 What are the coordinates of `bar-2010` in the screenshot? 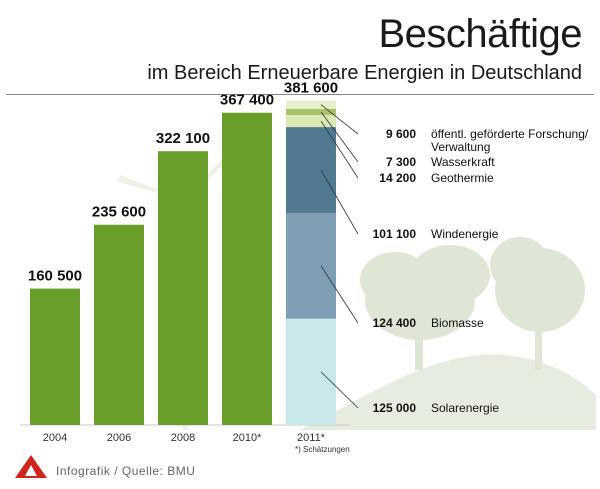 It's located at (247, 269).